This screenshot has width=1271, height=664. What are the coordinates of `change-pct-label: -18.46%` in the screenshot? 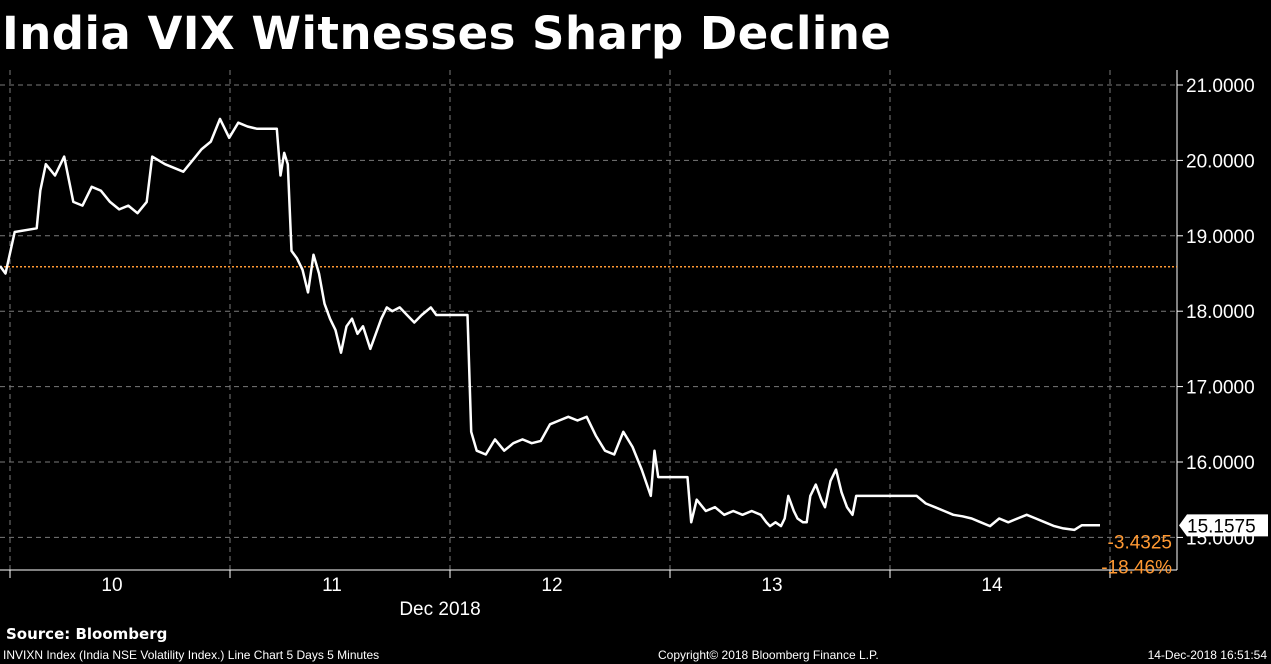 It's located at (1136, 567).